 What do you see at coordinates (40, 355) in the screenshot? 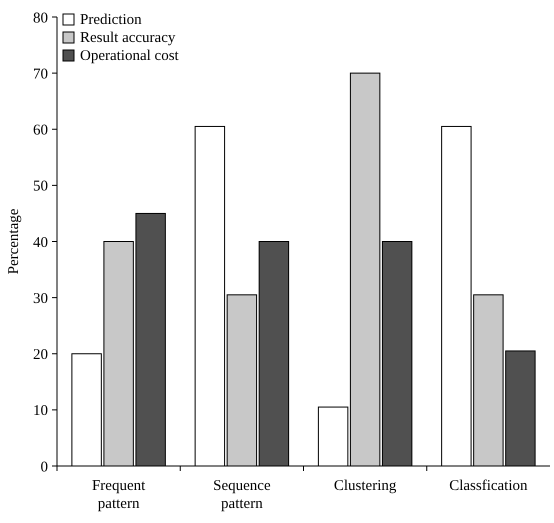
I see `y-tick-label: 20` at bounding box center [40, 355].